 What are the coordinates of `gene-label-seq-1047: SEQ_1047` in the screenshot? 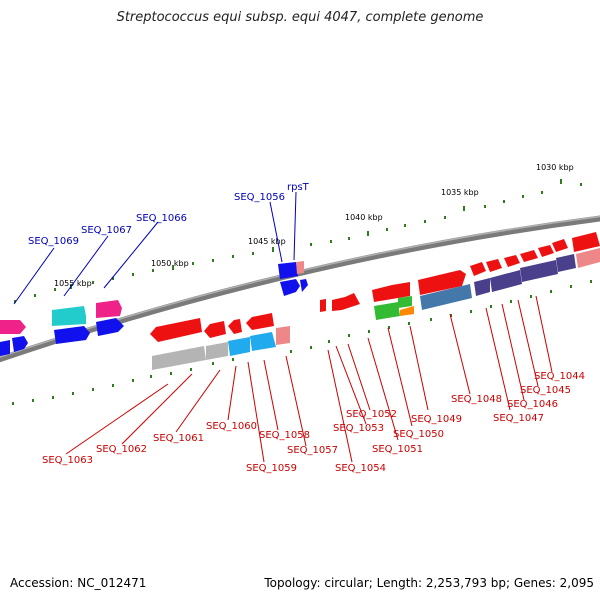 It's located at (518, 418).